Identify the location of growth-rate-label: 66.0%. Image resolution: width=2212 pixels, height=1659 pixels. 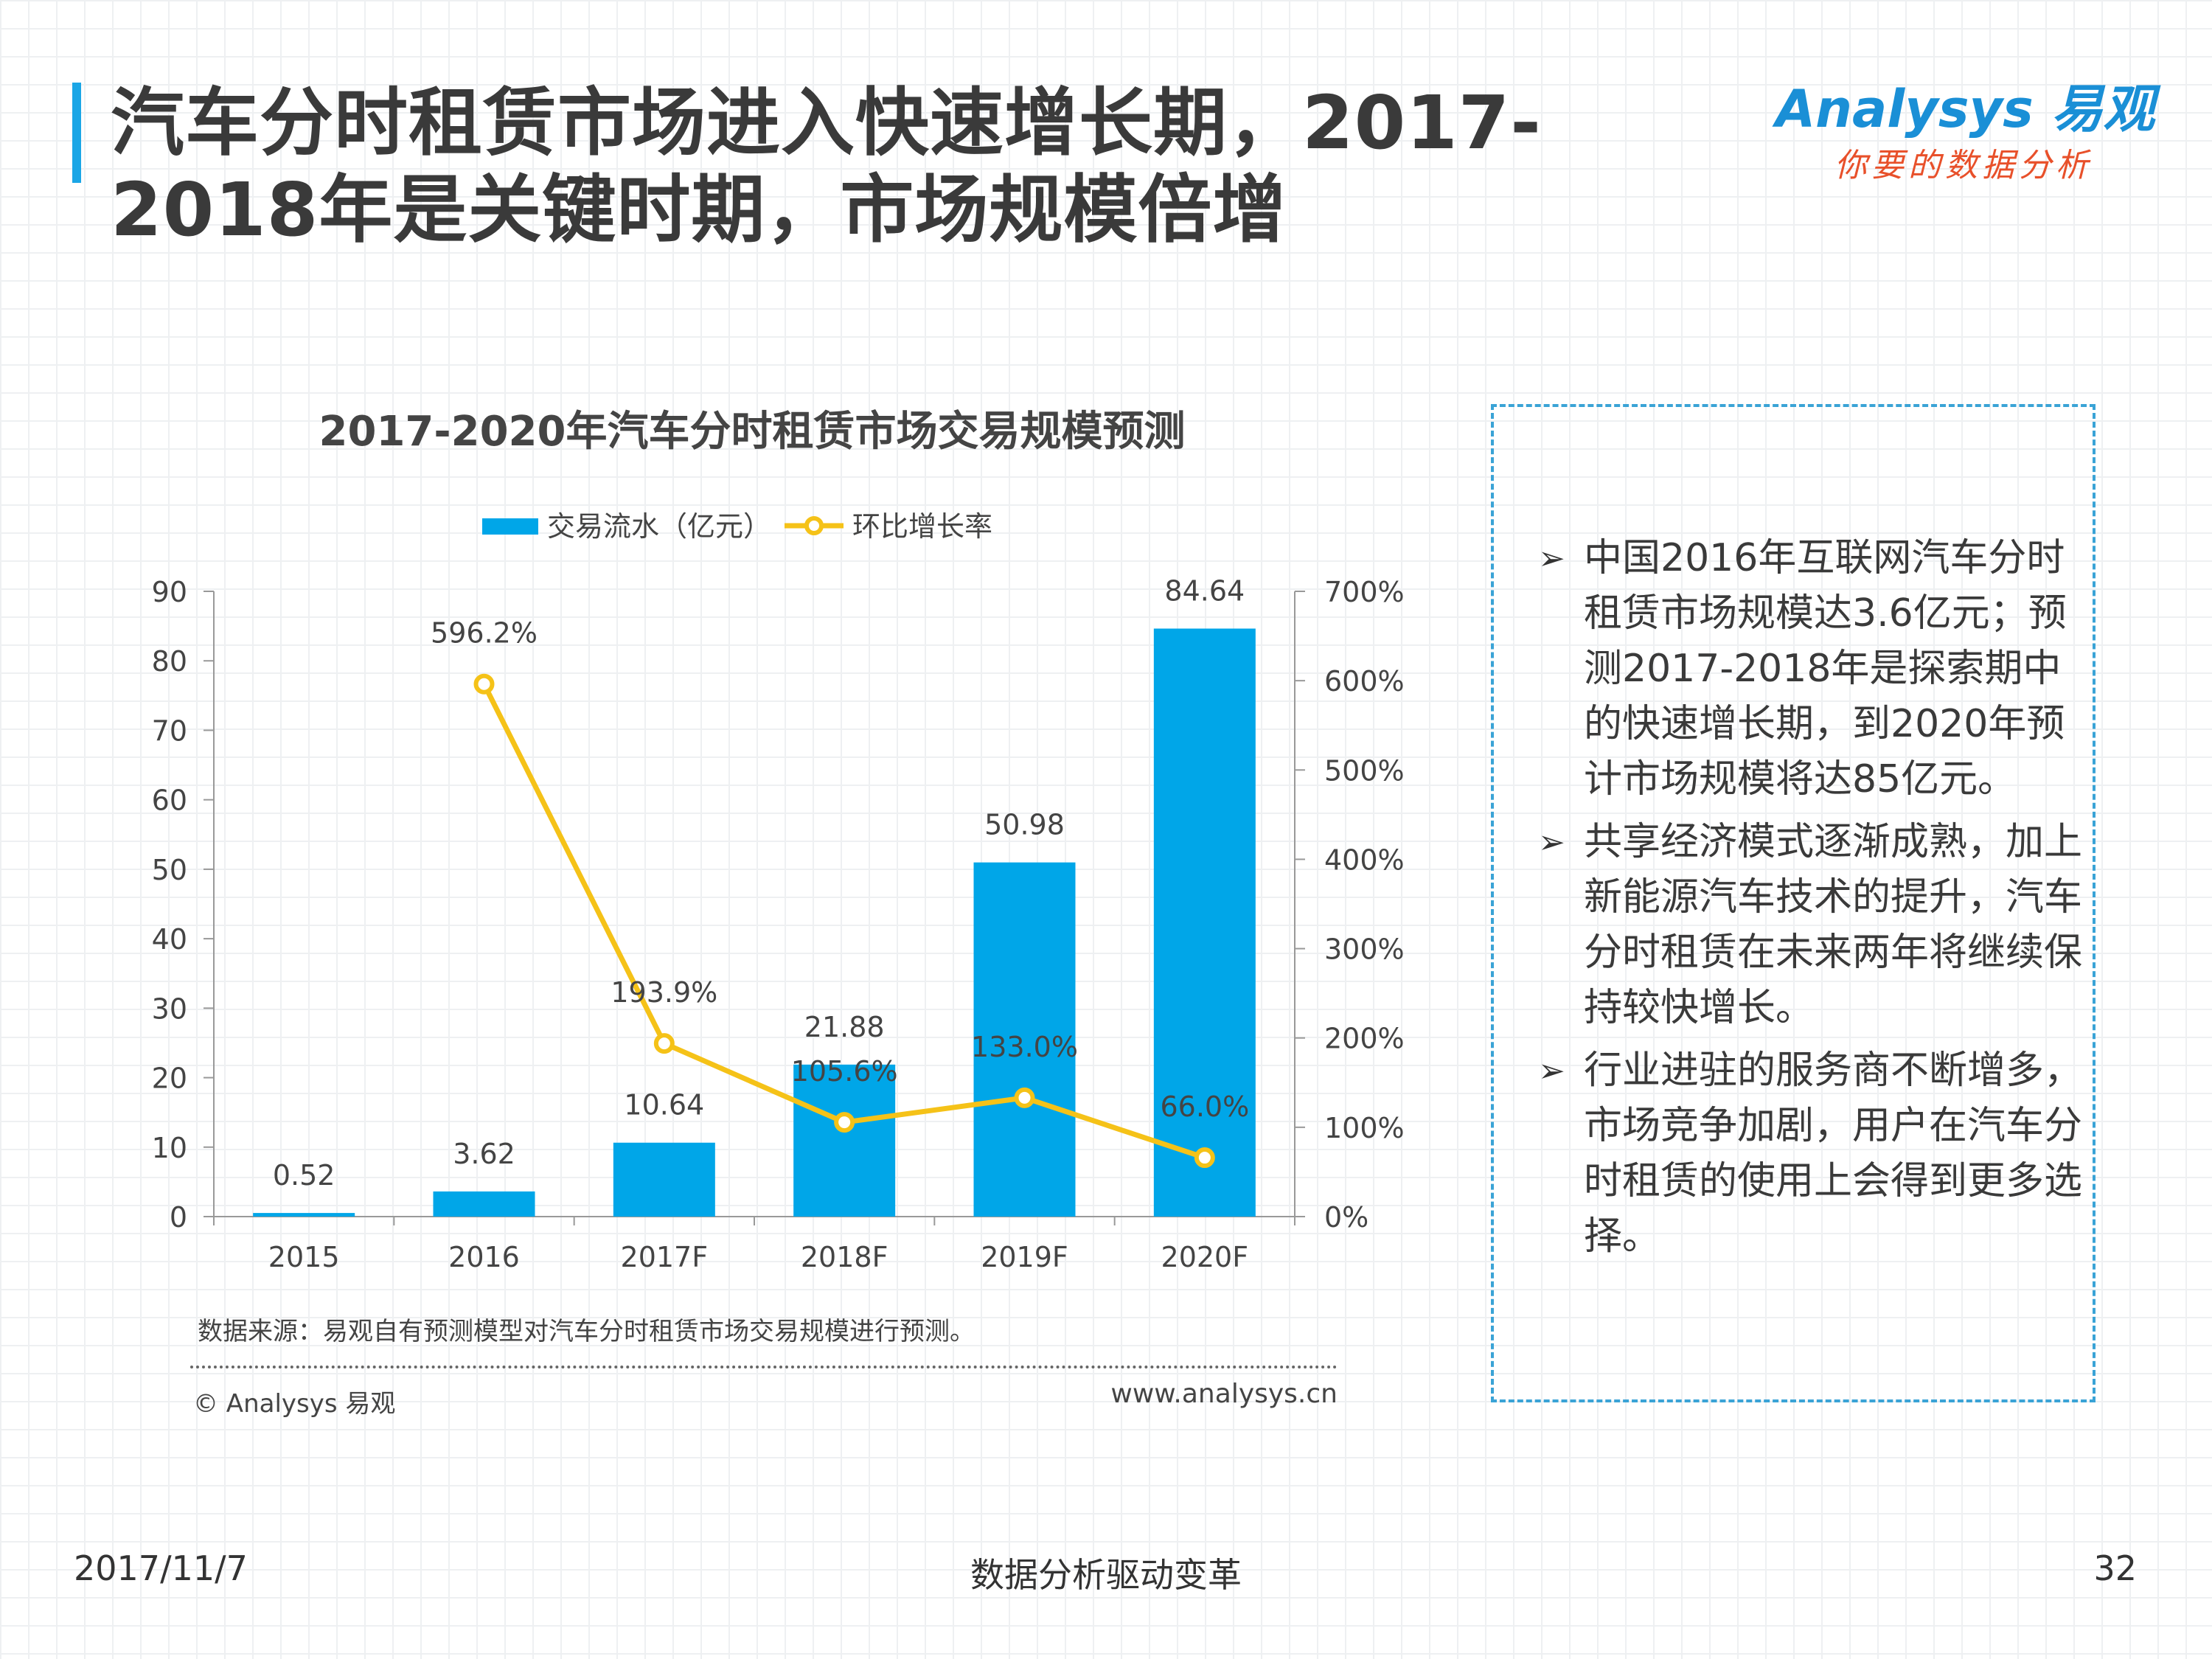
(1204, 1107).